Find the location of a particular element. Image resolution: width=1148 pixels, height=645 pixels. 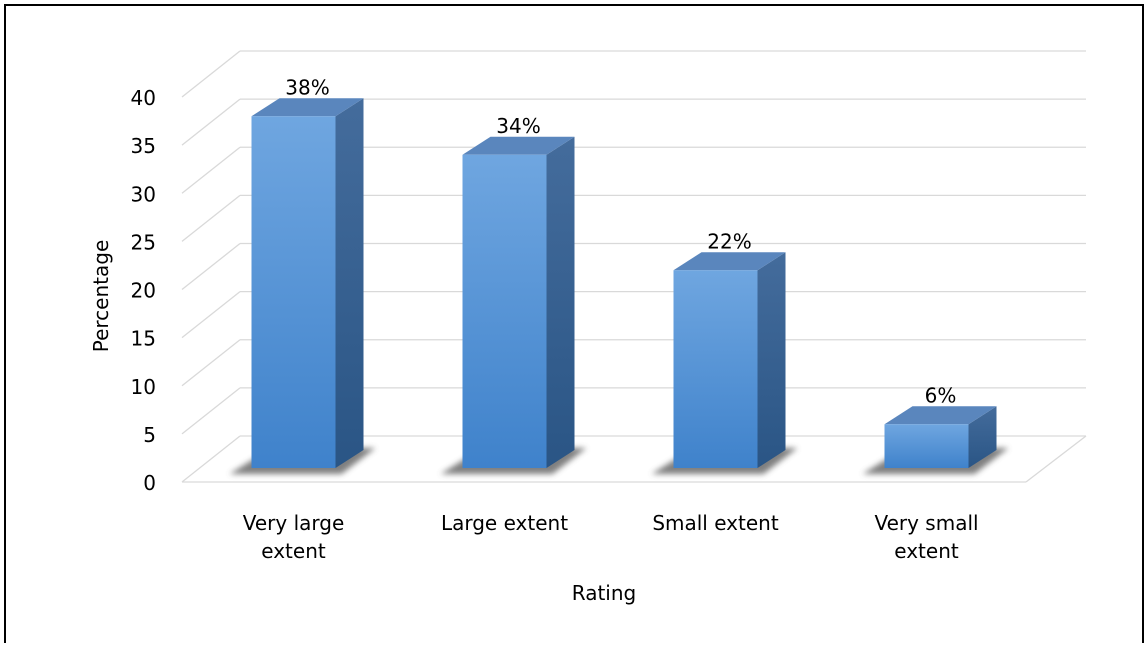

y-tick-label: 20 is located at coordinates (143, 291).